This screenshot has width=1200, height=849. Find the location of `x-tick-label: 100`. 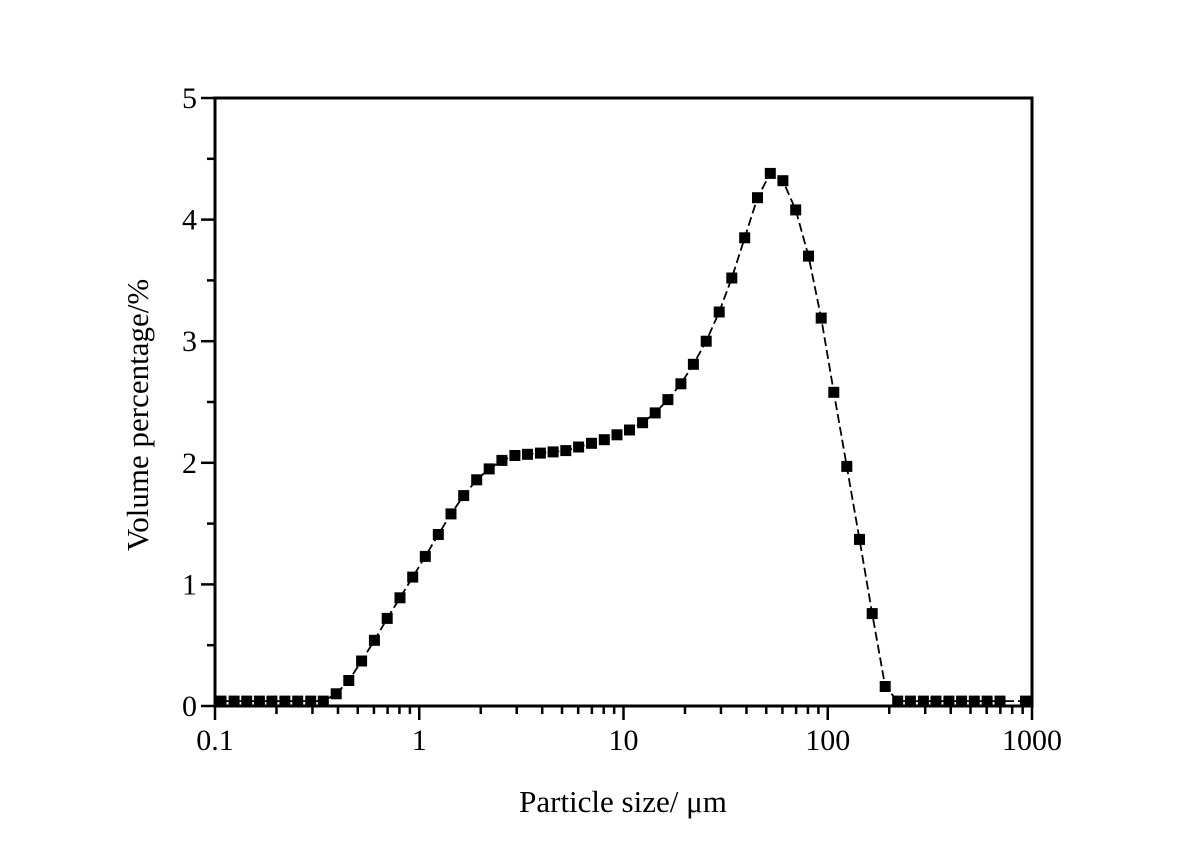

x-tick-label: 100 is located at coordinates (827, 740).